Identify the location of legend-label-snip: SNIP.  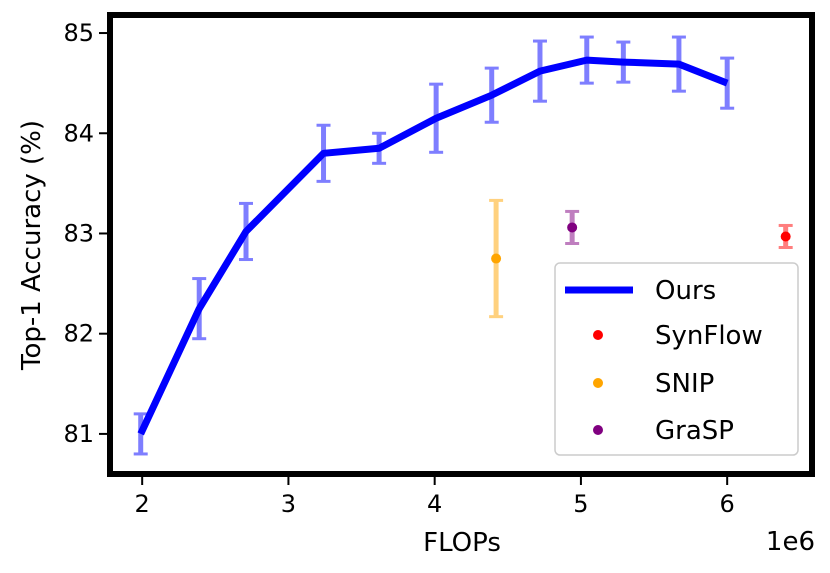
(684, 384).